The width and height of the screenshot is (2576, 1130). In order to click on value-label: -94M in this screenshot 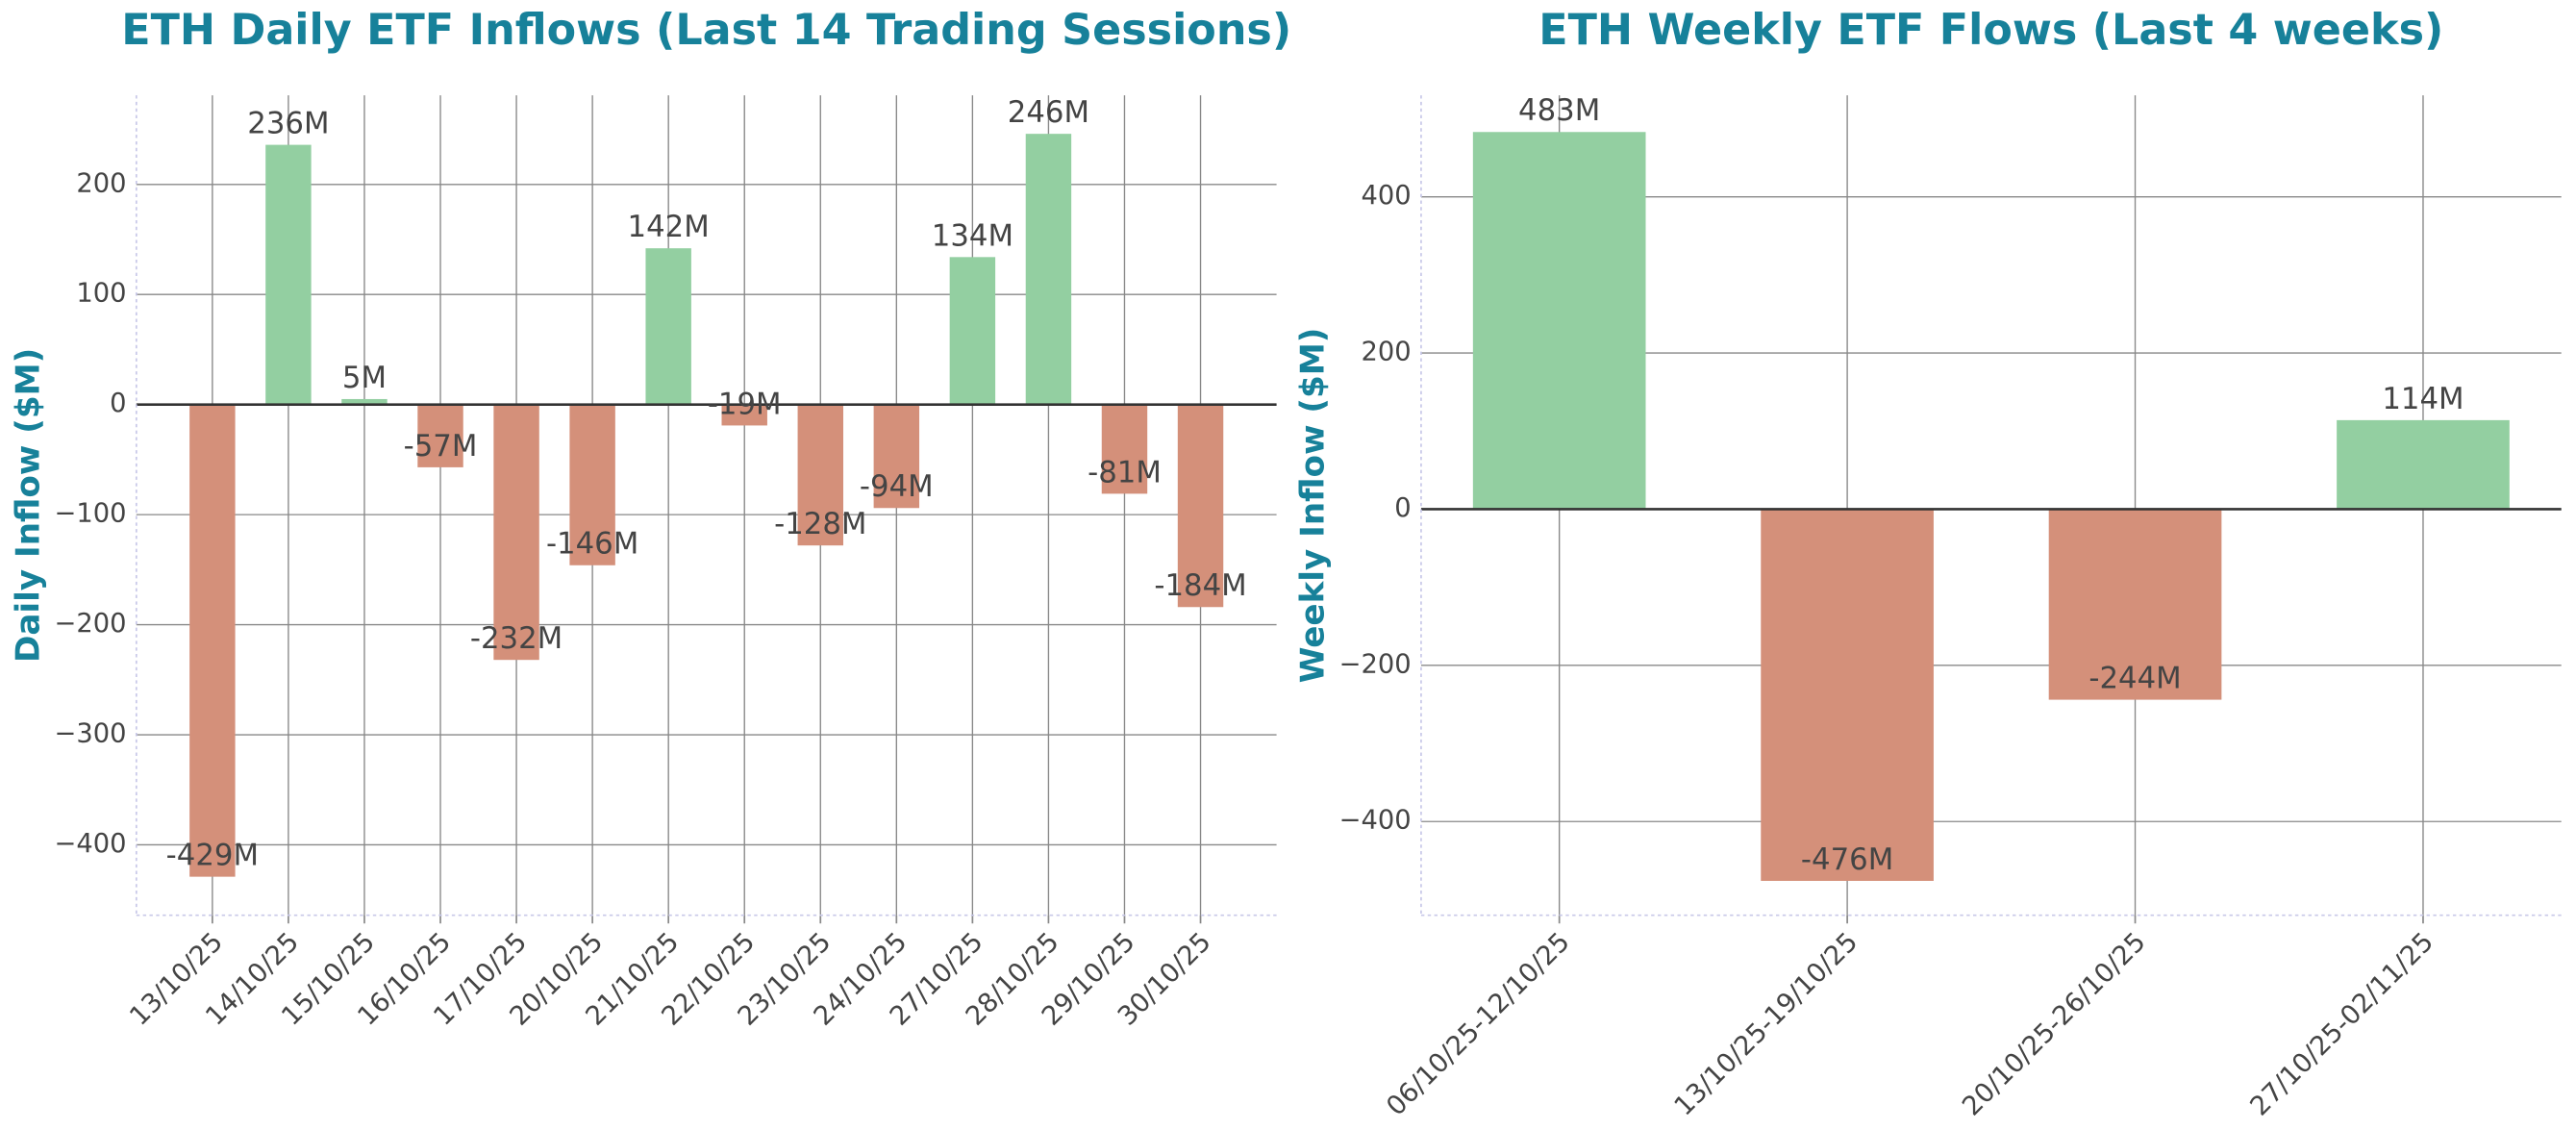, I will do `click(897, 486)`.